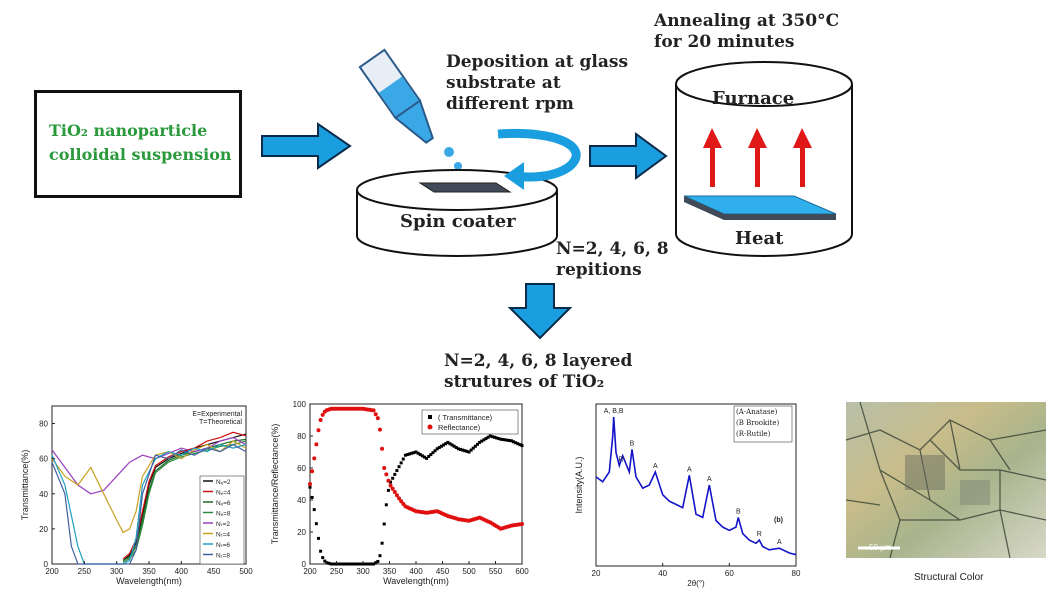  What do you see at coordinates (620, 460) in the screenshot?
I see `peak-label: R` at bounding box center [620, 460].